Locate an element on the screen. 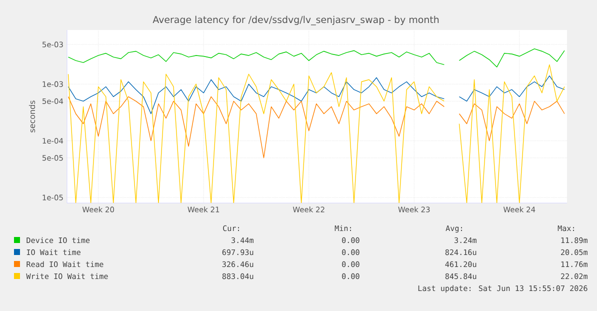  chart-title: Average latency for /dev/ssdvg/lv_senjasrv_swap - by month is located at coordinates (295, 21).